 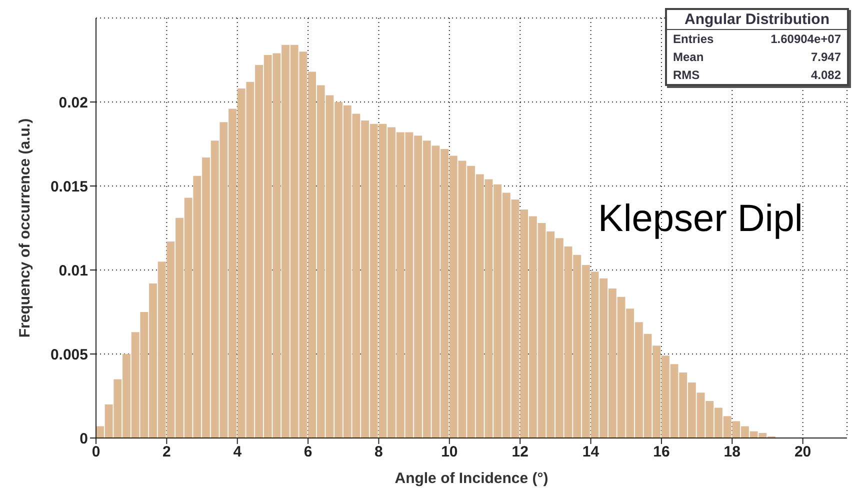 What do you see at coordinates (471, 478) in the screenshot?
I see `x-axis-title: Angle of Incidence (°)` at bounding box center [471, 478].